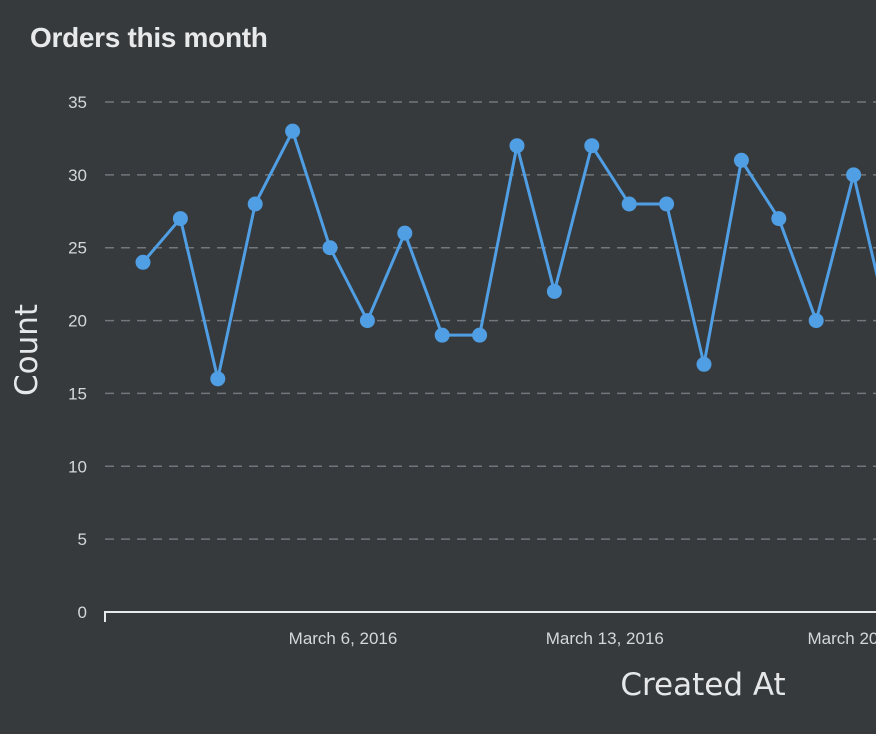 Image resolution: width=876 pixels, height=734 pixels. Describe the element at coordinates (77, 248) in the screenshot. I see `y-tick-label: 25` at that location.